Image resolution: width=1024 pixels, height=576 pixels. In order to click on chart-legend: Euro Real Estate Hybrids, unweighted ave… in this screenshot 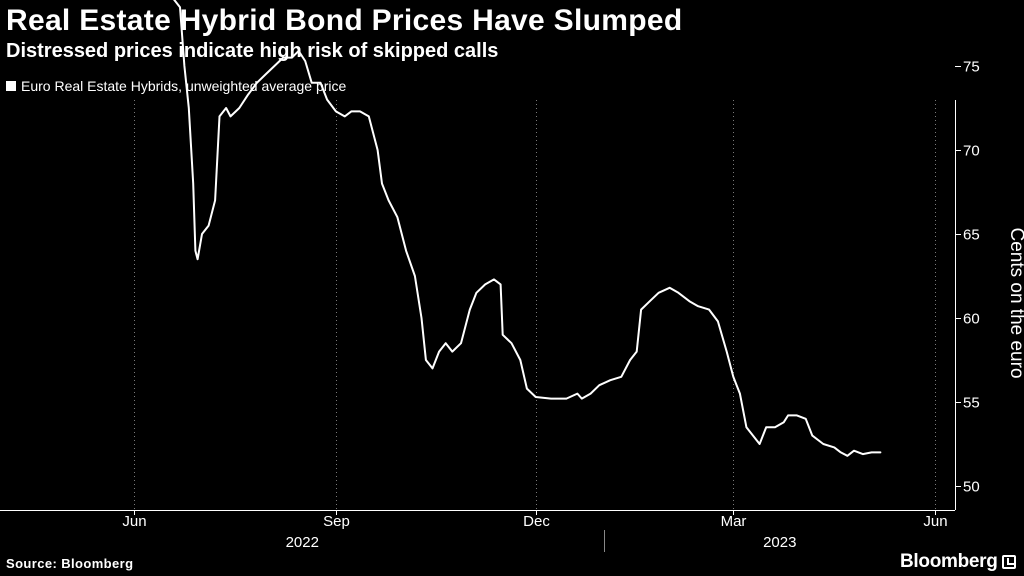, I will do `click(176, 86)`.